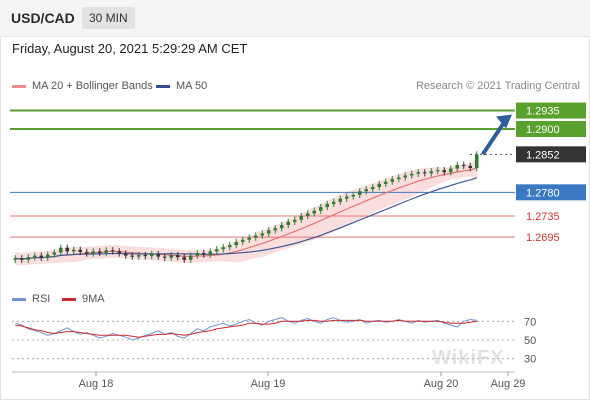 The image size is (590, 400). What do you see at coordinates (92, 86) in the screenshot?
I see `legend-bollinger-label: MA 20 + Bollinger Bands` at bounding box center [92, 86].